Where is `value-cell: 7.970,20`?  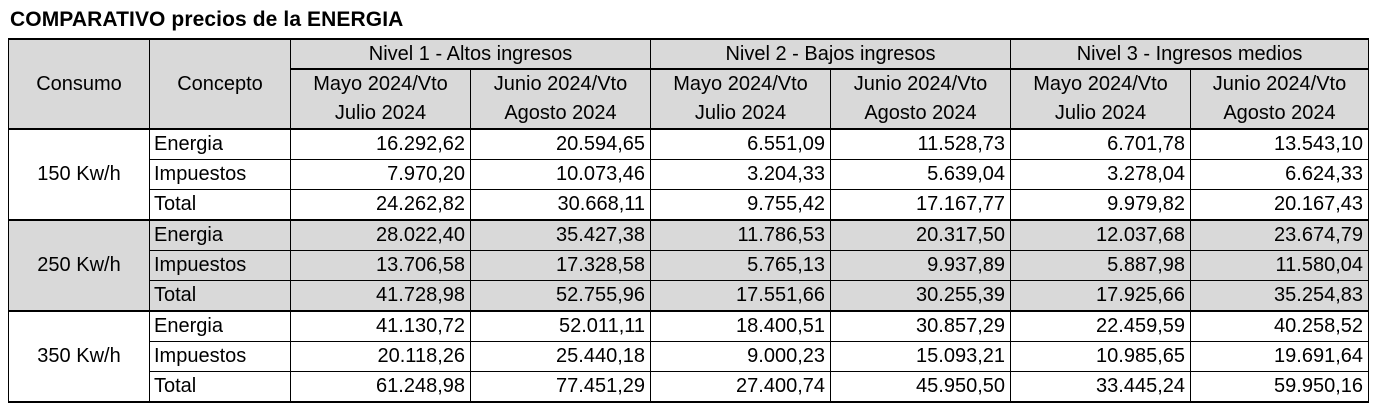 value-cell: 7.970,20 is located at coordinates (380, 174).